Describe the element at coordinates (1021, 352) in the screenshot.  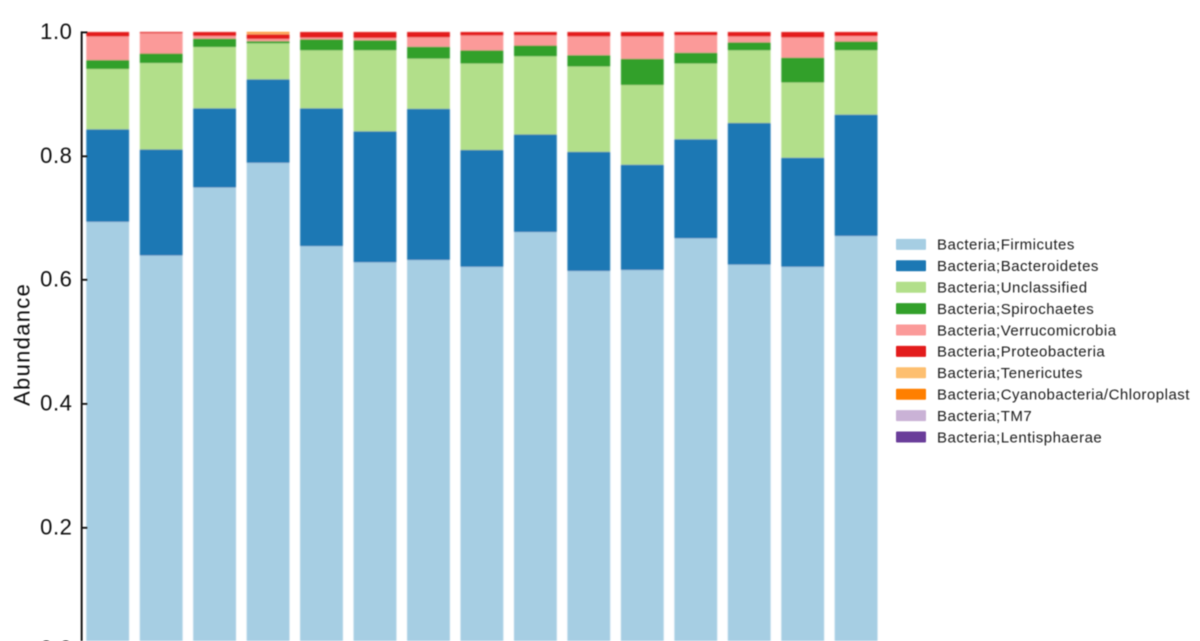
I see `svg-text: Bacteria;Proteobacteria` at that location.